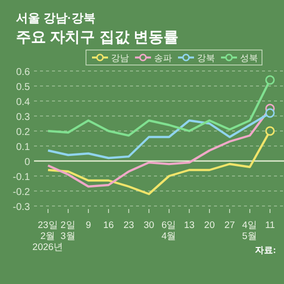 This screenshot has height=284, width=284. I want to click on legend-label: 강남, so click(120, 58).